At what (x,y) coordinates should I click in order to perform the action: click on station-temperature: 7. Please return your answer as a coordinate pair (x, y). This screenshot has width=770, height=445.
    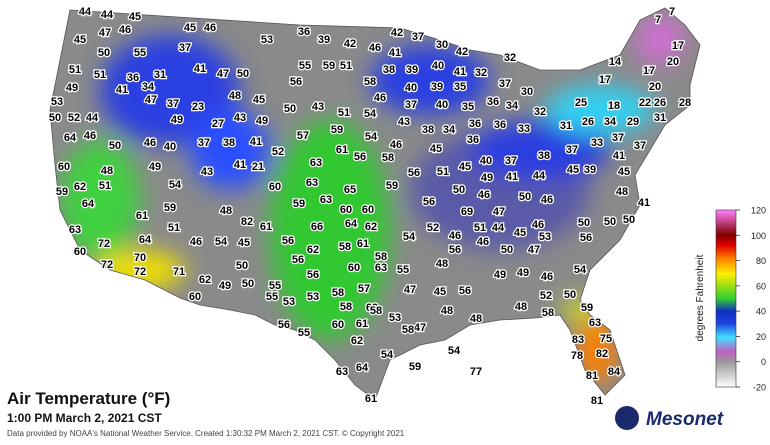
    Looking at the image, I should click on (658, 20).